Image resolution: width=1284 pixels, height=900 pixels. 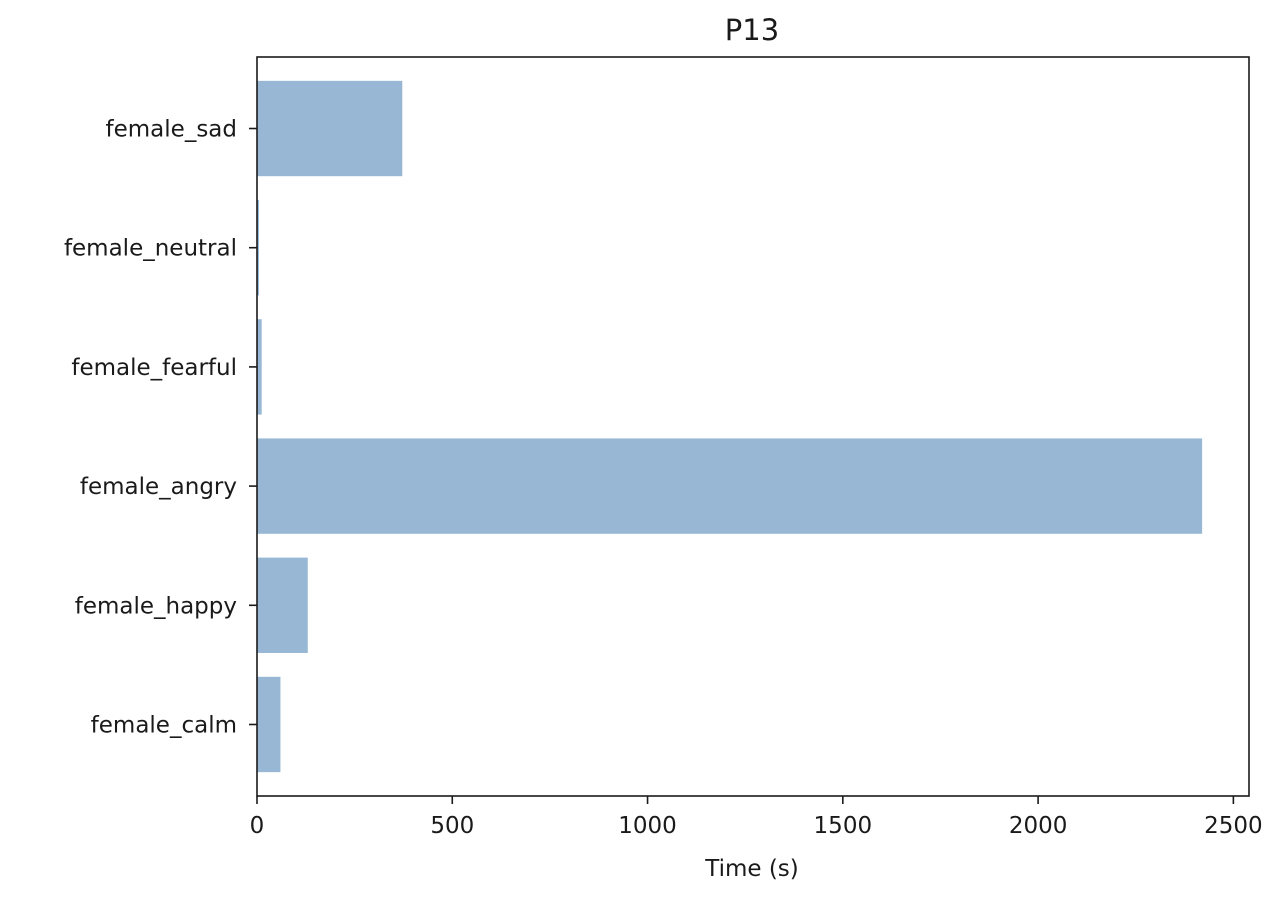 What do you see at coordinates (150, 249) in the screenshot?
I see `y-tick-label: female_neutral` at bounding box center [150, 249].